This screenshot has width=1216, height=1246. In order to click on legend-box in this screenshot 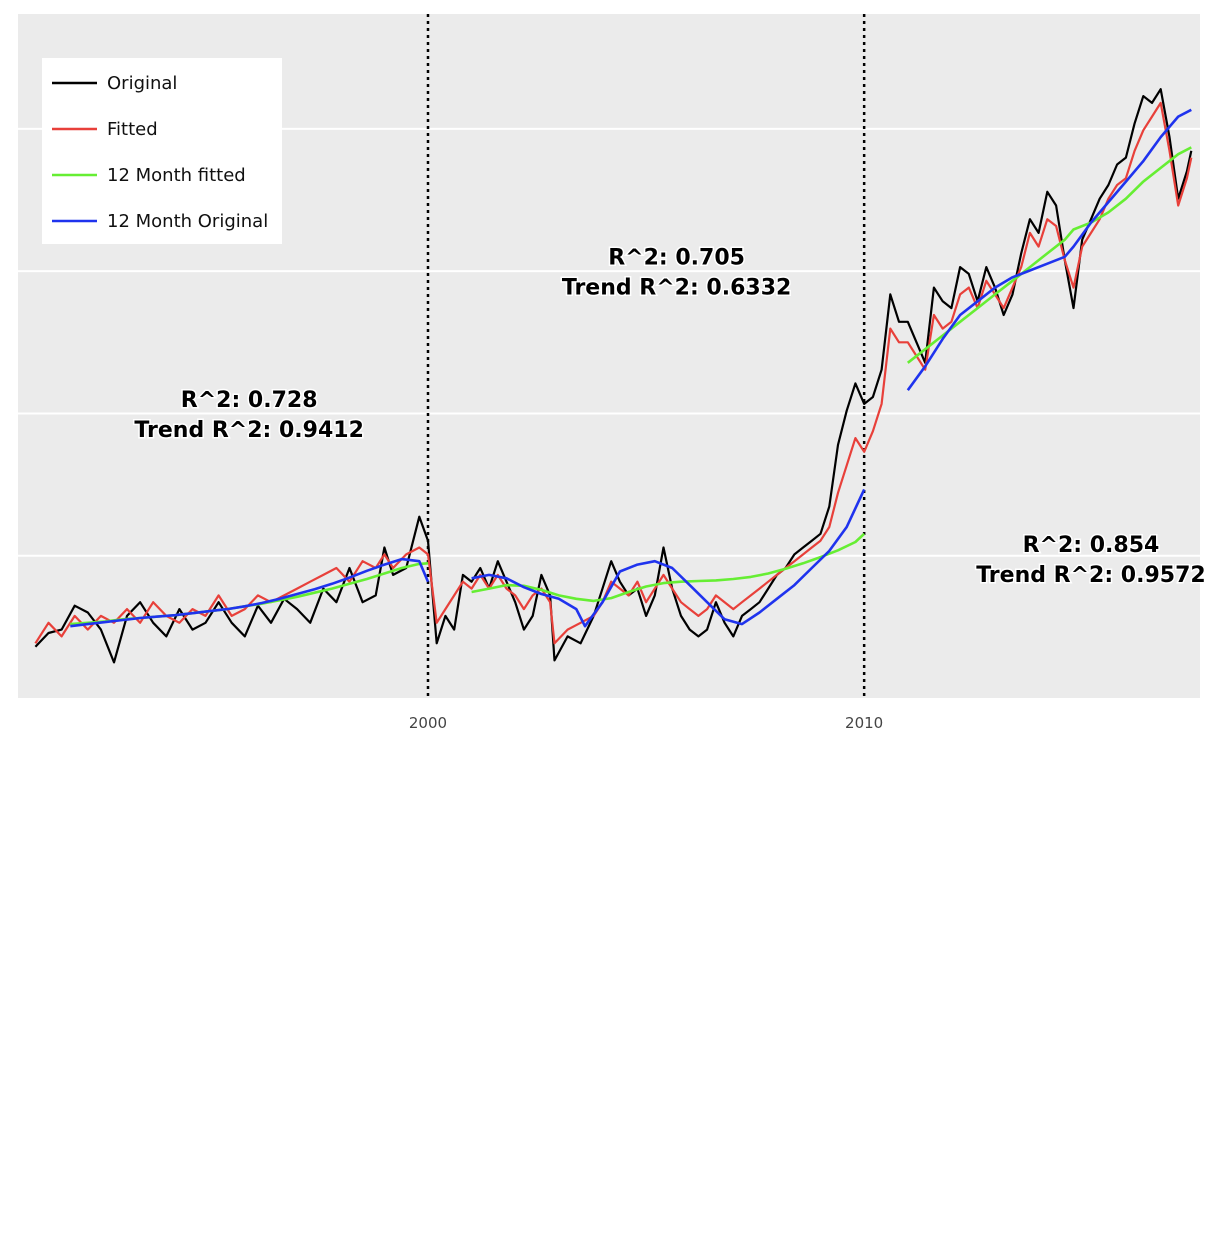, I will do `click(162, 151)`.